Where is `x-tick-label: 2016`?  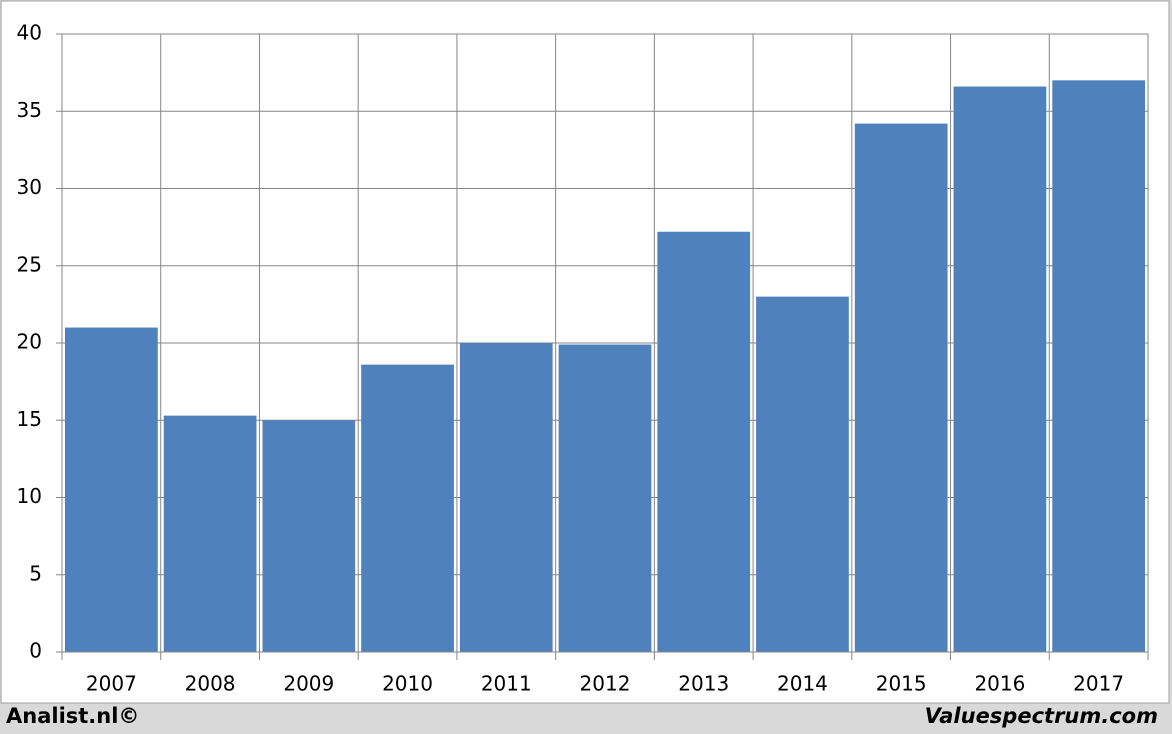 x-tick-label: 2016 is located at coordinates (999, 684).